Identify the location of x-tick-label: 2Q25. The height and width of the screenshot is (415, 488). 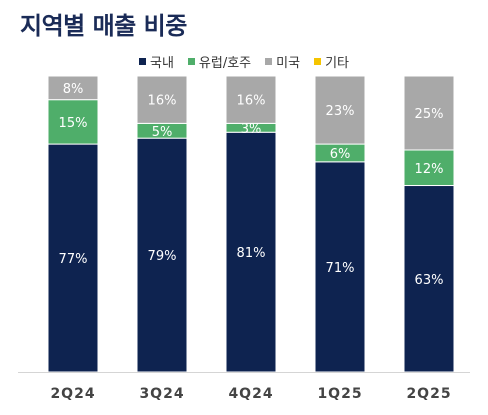
(428, 394).